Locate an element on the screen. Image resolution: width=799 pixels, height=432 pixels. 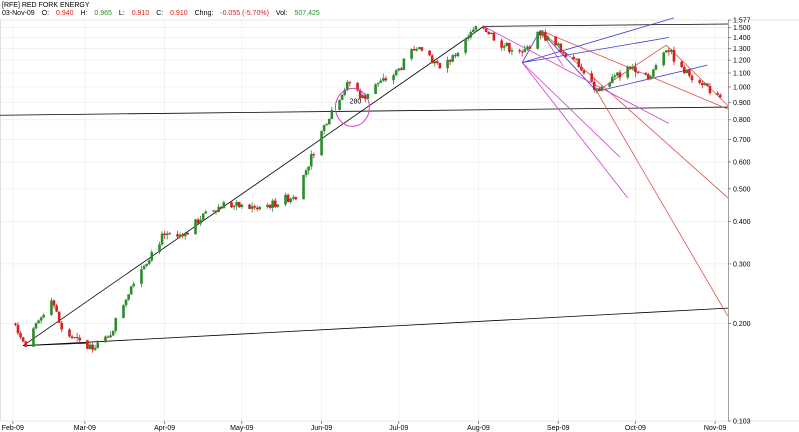
fork-magenta-ray is located at coordinates (571, 110).